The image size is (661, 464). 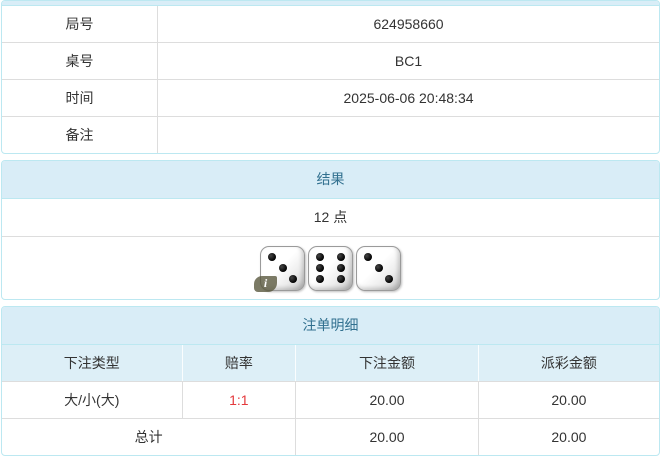 I want to click on result-points: 12 点, so click(x=330, y=218).